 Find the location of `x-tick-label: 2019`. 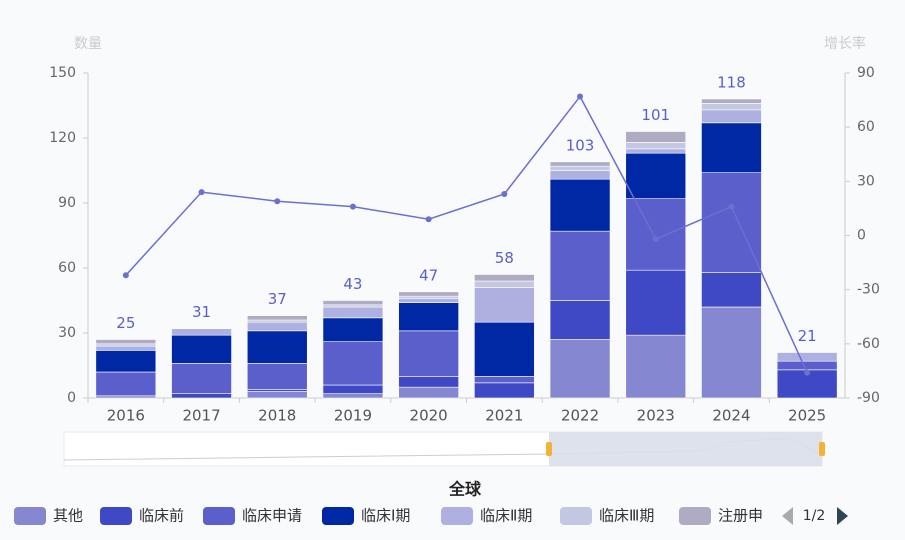

x-tick-label: 2019 is located at coordinates (353, 416).